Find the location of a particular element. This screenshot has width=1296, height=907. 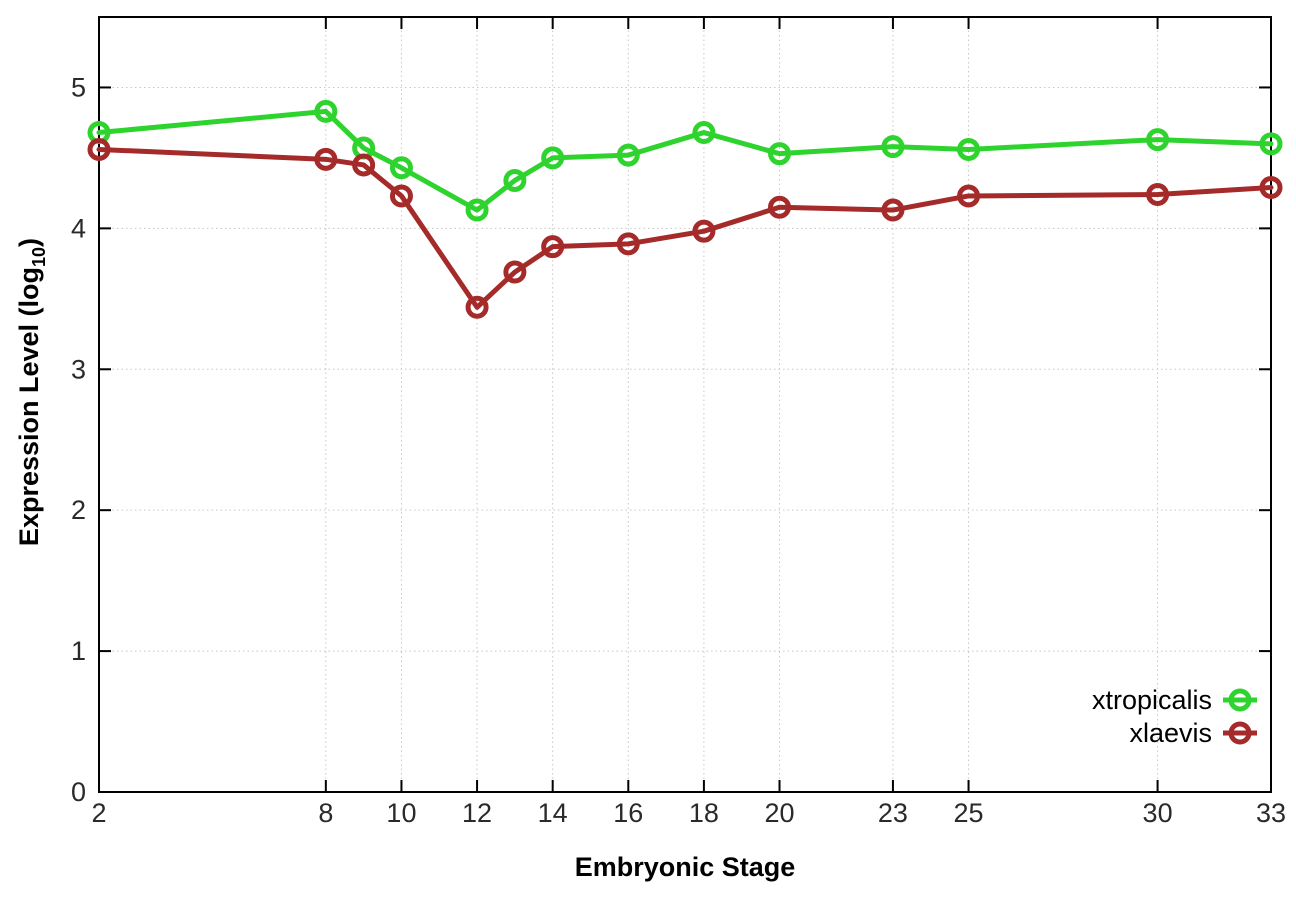

y-axis-title: Expression Level (log10) is located at coordinates (31, 392).